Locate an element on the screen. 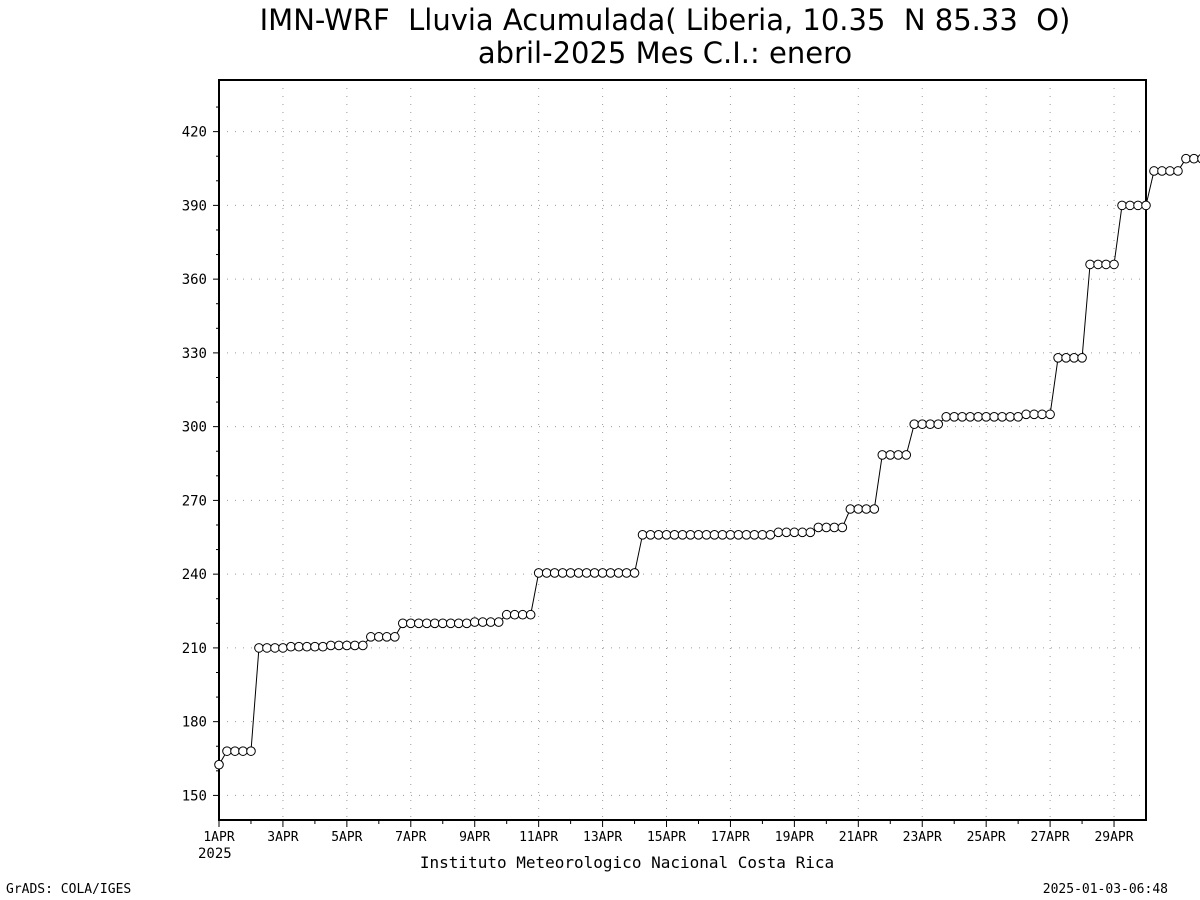 The width and height of the screenshot is (1200, 900). y-tick-label: 300 is located at coordinates (194, 428).